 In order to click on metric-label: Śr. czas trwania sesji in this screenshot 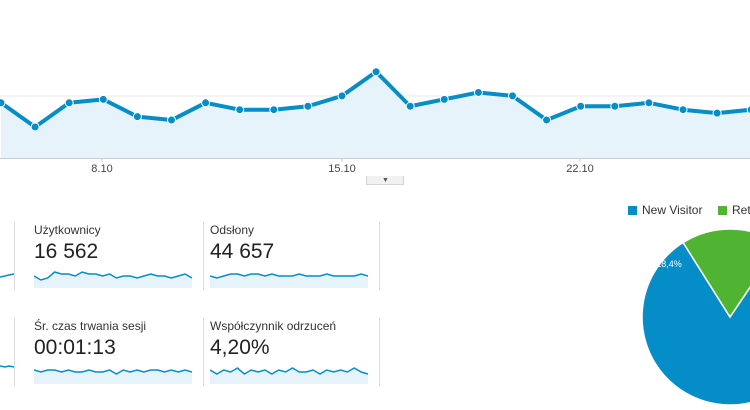, I will do `click(90, 326)`.